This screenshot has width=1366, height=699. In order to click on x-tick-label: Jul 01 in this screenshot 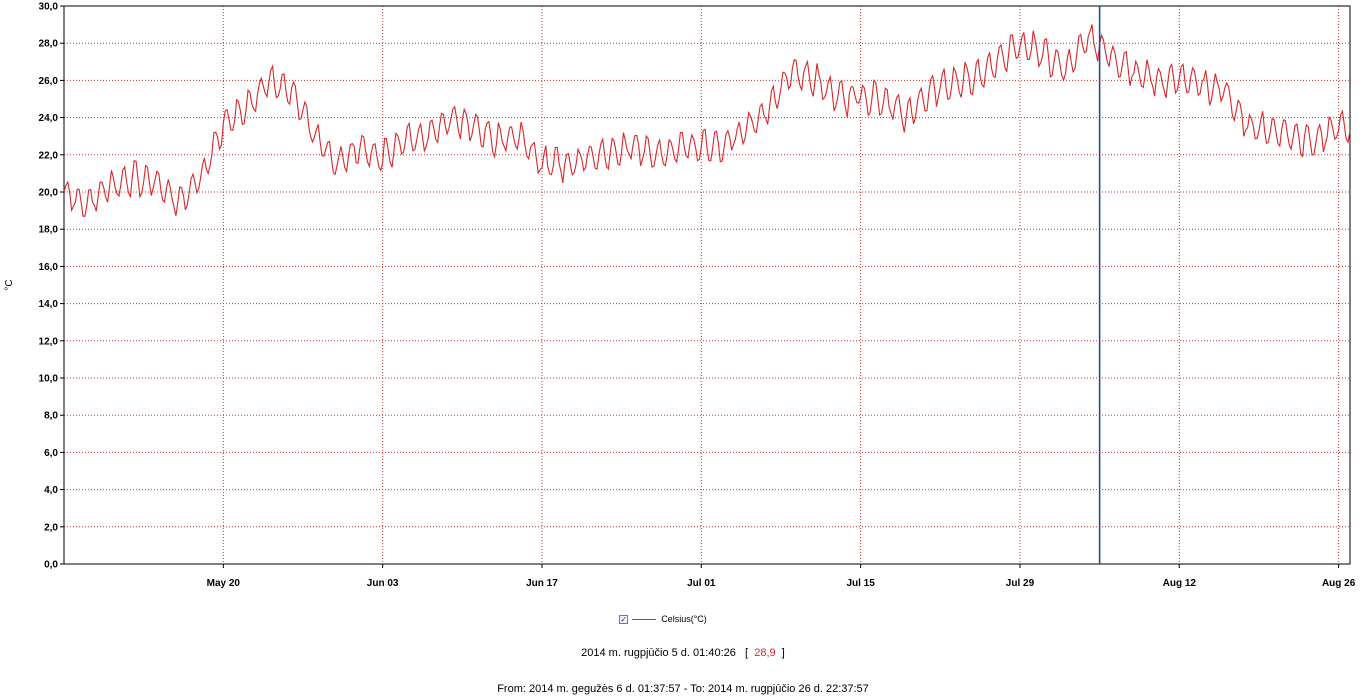, I will do `click(701, 583)`.